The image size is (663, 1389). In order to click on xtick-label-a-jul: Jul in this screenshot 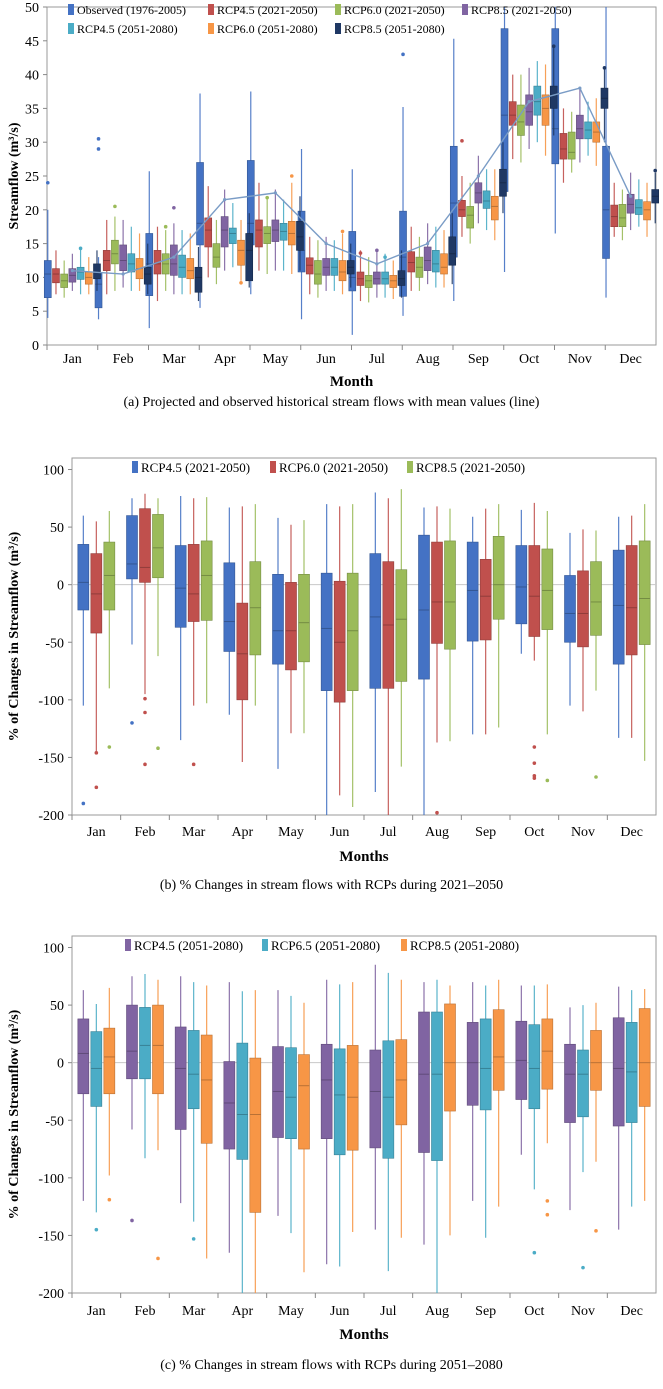, I will do `click(377, 359)`.